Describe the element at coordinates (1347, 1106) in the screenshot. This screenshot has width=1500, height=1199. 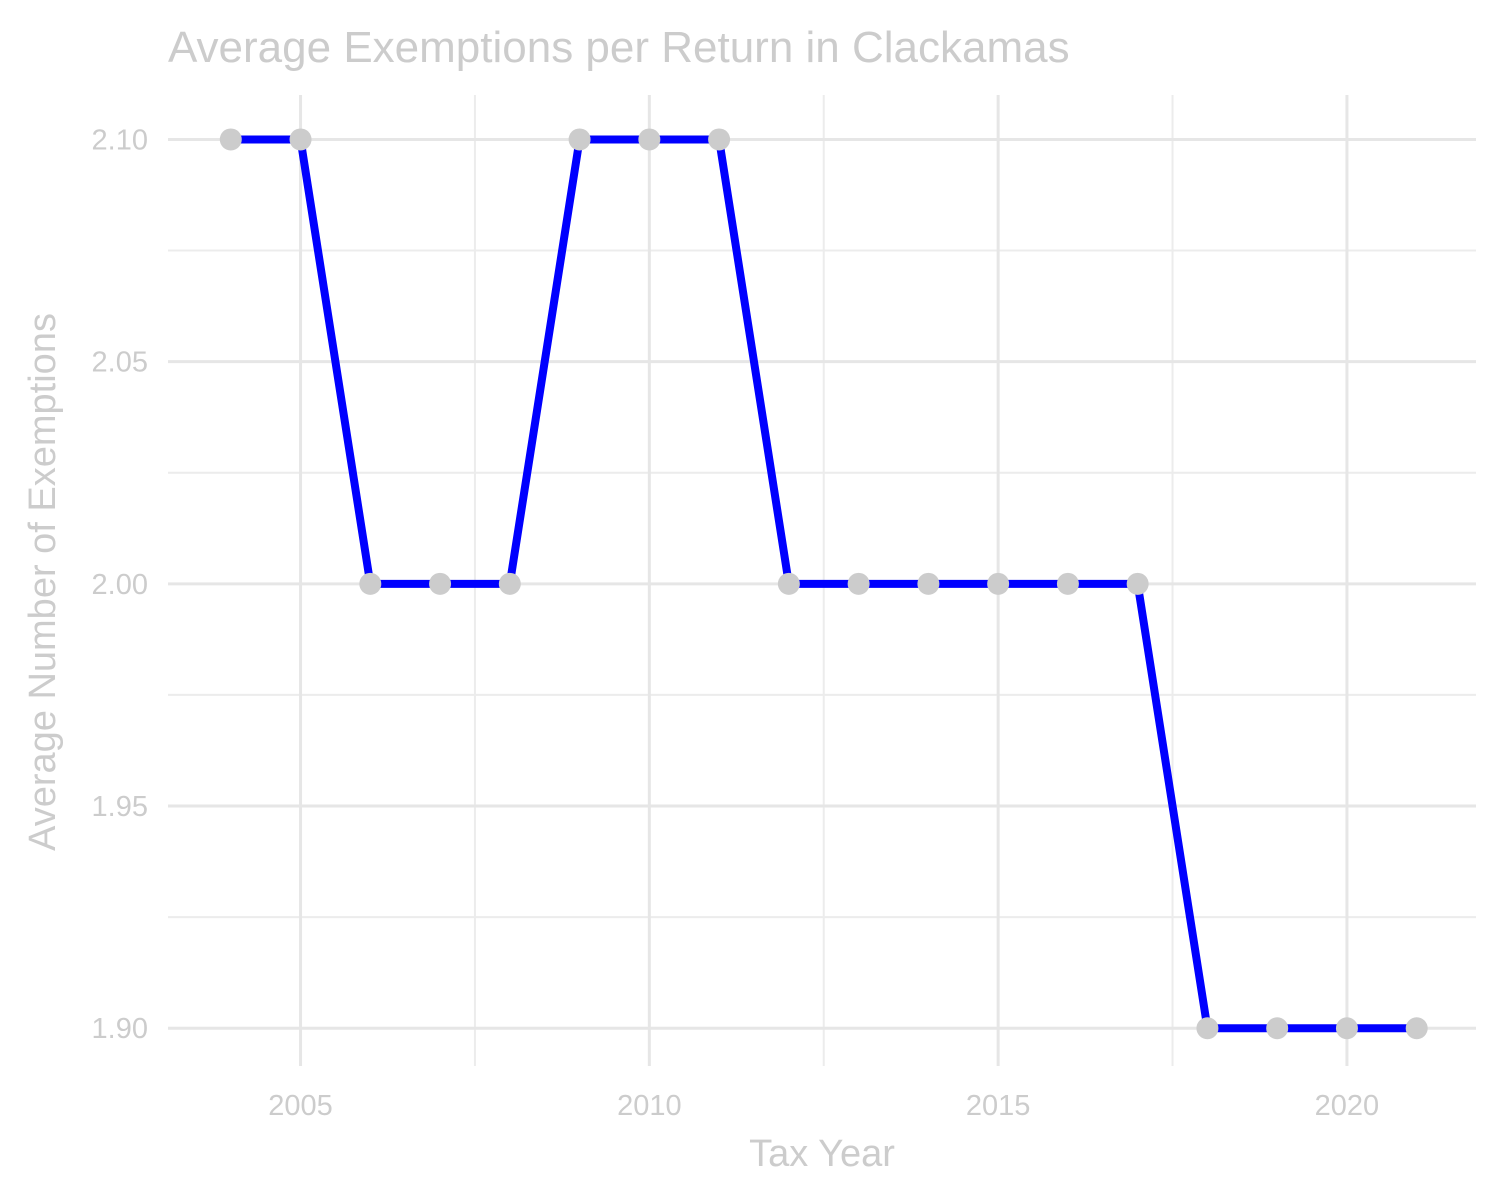
I see `x-tick-label: 2020` at that location.